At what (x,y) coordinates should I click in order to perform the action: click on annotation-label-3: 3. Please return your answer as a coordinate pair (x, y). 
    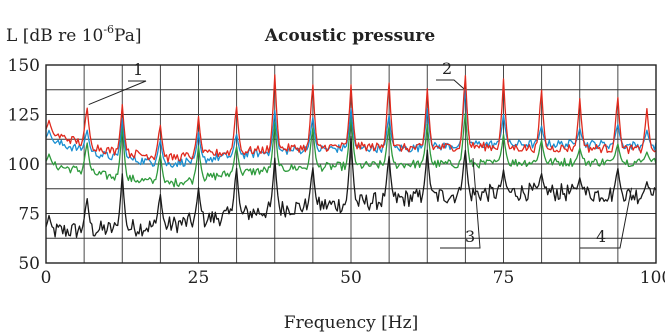
    Looking at the image, I should click on (470, 236).